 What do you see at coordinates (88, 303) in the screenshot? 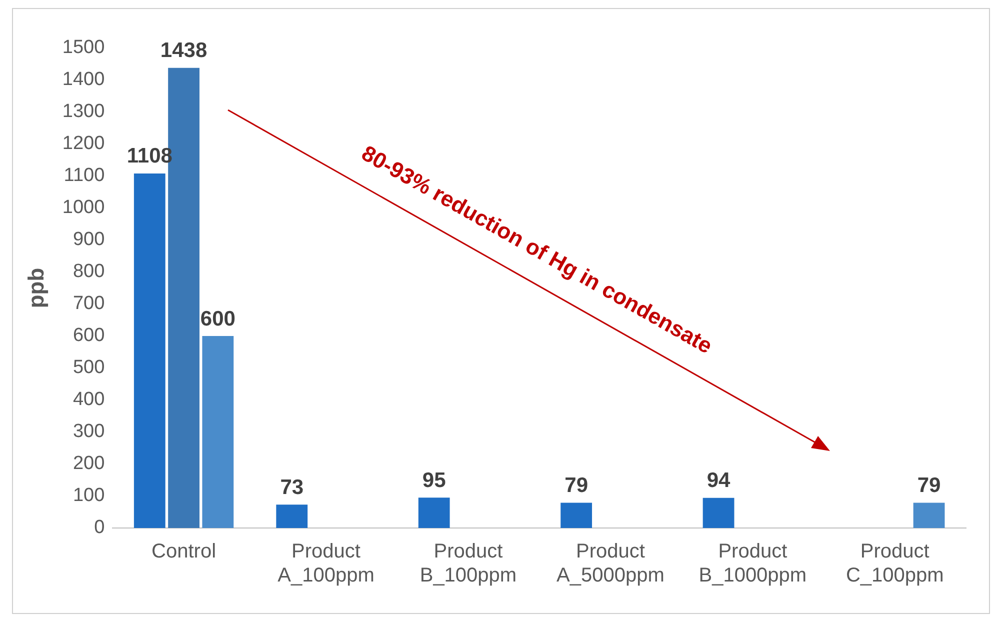
I see `y-tick-label: 700` at bounding box center [88, 303].